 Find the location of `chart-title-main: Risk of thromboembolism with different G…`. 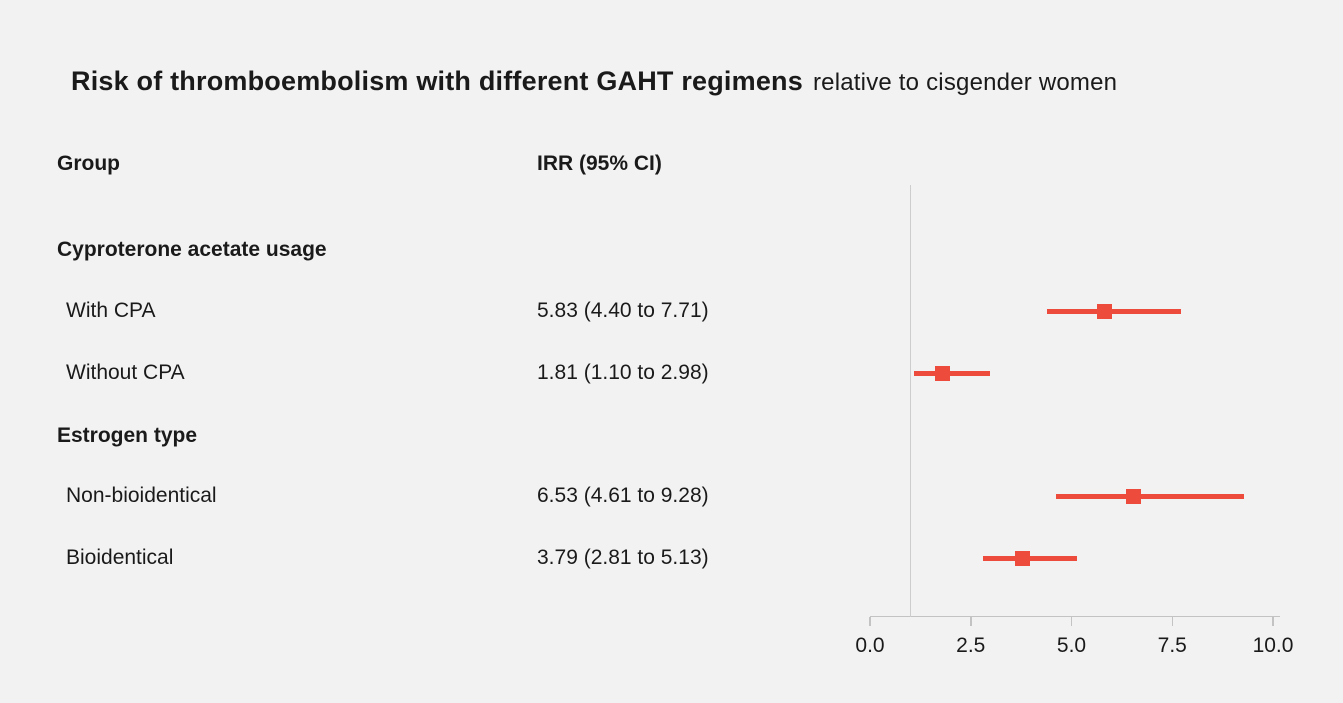

chart-title-main: Risk of thromboembolism with different G… is located at coordinates (437, 81).